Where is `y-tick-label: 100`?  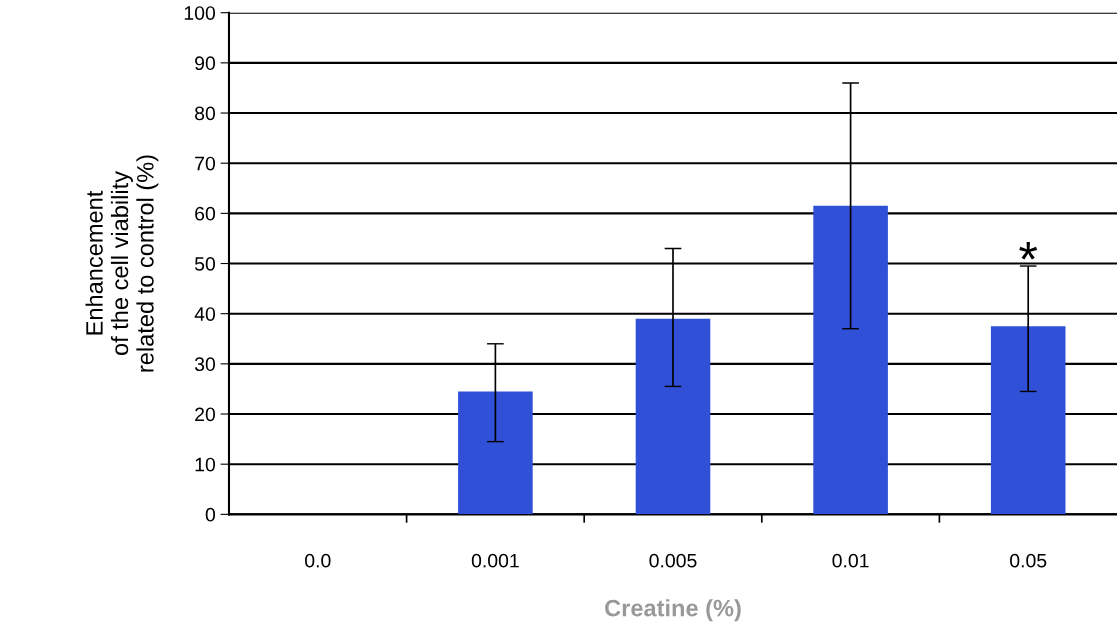 y-tick-label: 100 is located at coordinates (200, 13).